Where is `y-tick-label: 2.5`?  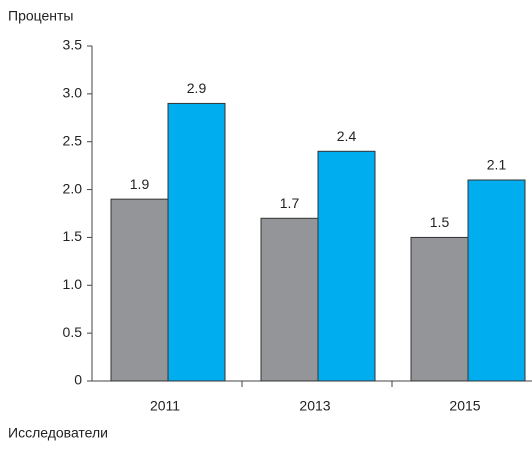
y-tick-label: 2.5 is located at coordinates (73, 140).